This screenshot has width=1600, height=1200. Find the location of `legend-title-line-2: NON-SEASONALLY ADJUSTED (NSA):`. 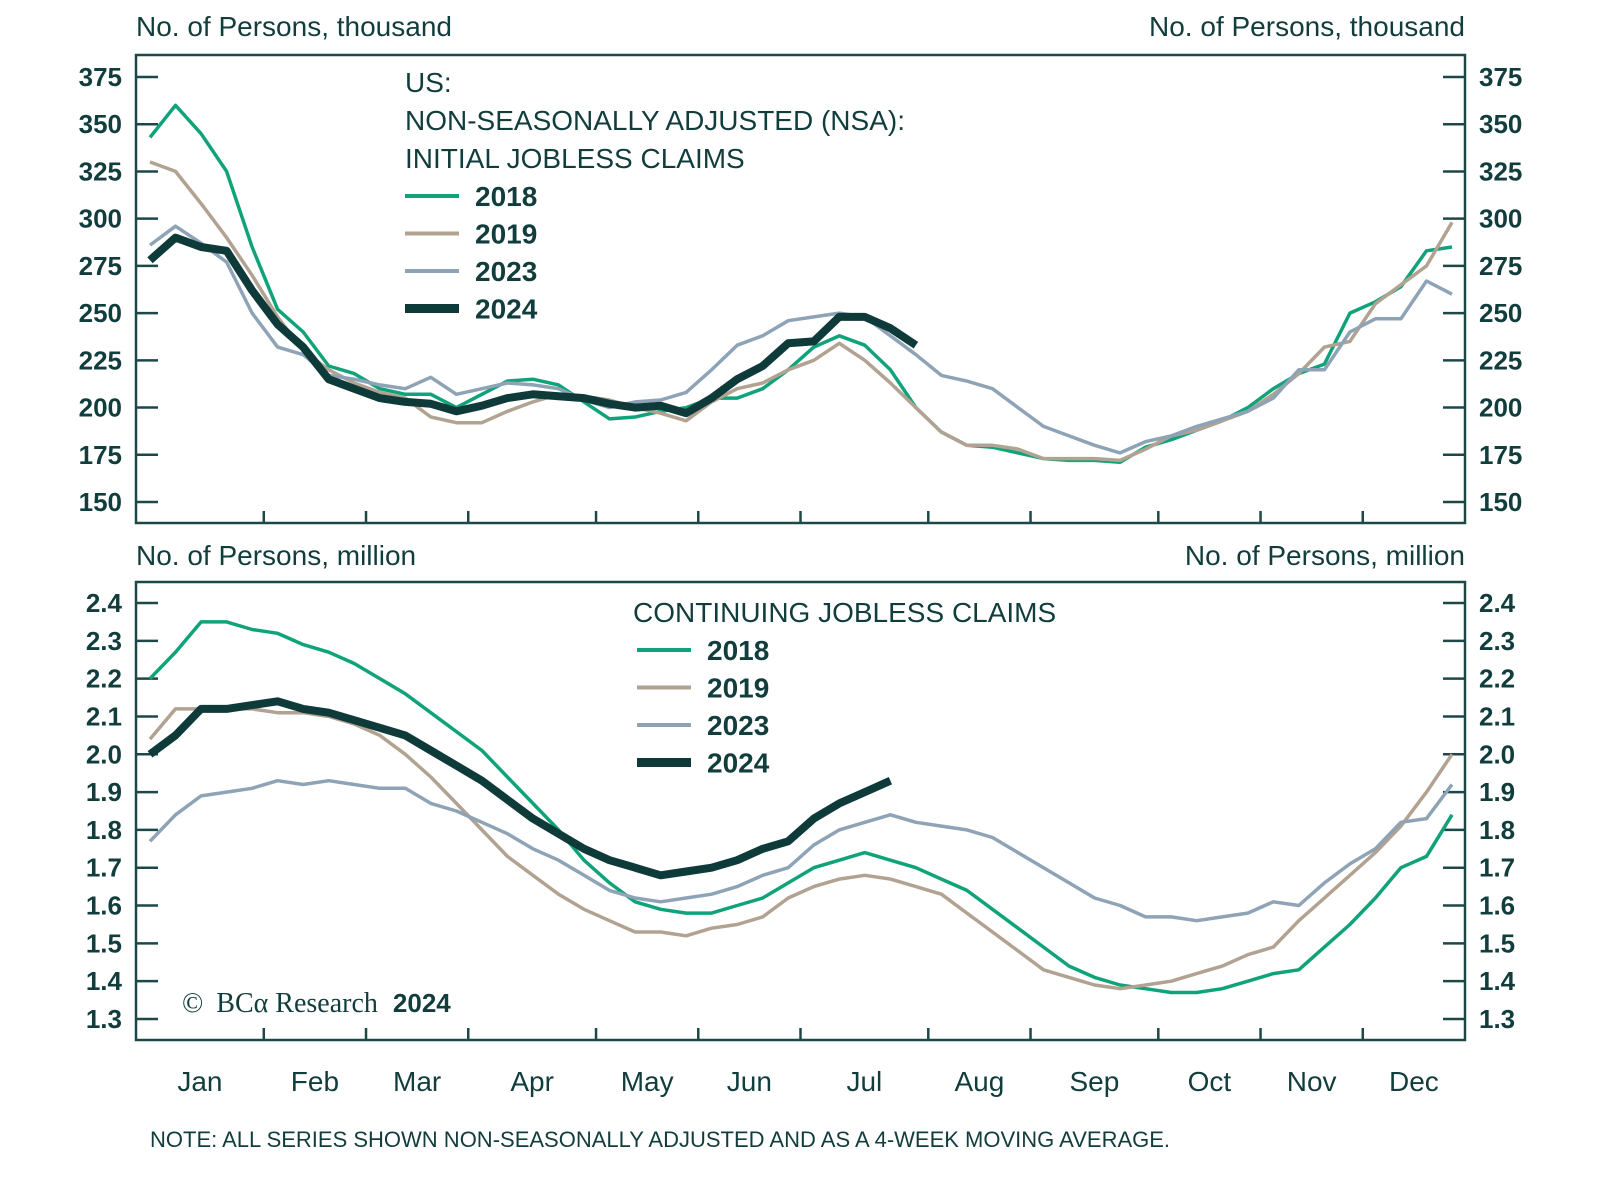

legend-title-line-2: NON-SEASONALLY ADJUSTED (NSA): is located at coordinates (655, 120).